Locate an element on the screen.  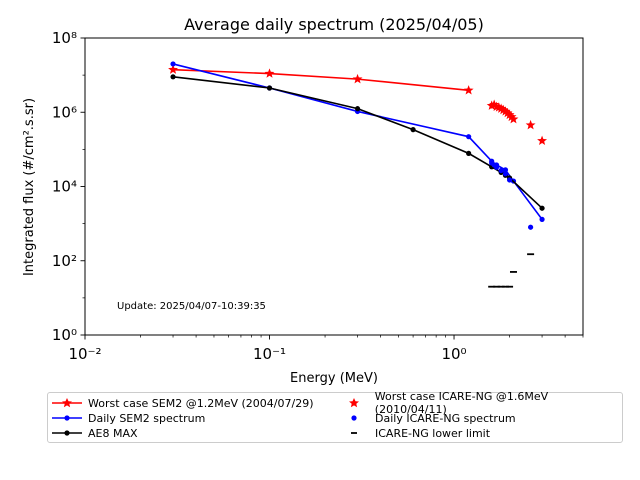
legend-swatch-red-star-line is located at coordinates (67, 403).